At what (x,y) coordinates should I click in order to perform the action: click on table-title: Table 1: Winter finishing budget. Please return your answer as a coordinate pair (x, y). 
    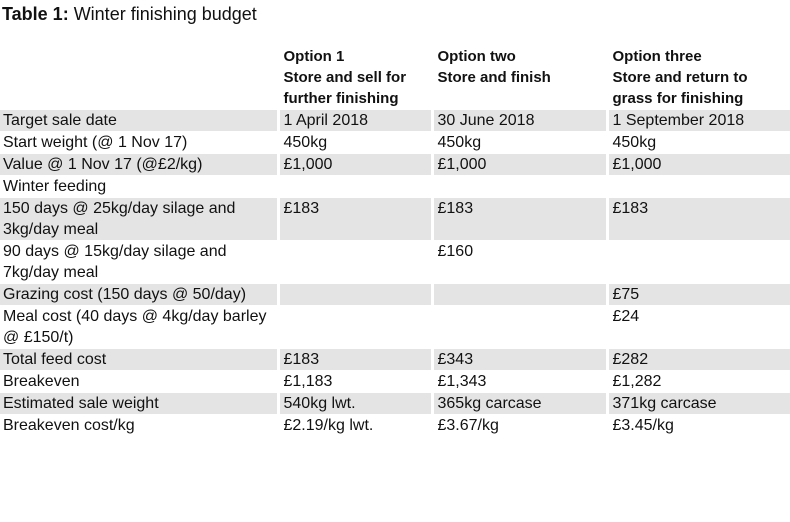
    Looking at the image, I should click on (129, 14).